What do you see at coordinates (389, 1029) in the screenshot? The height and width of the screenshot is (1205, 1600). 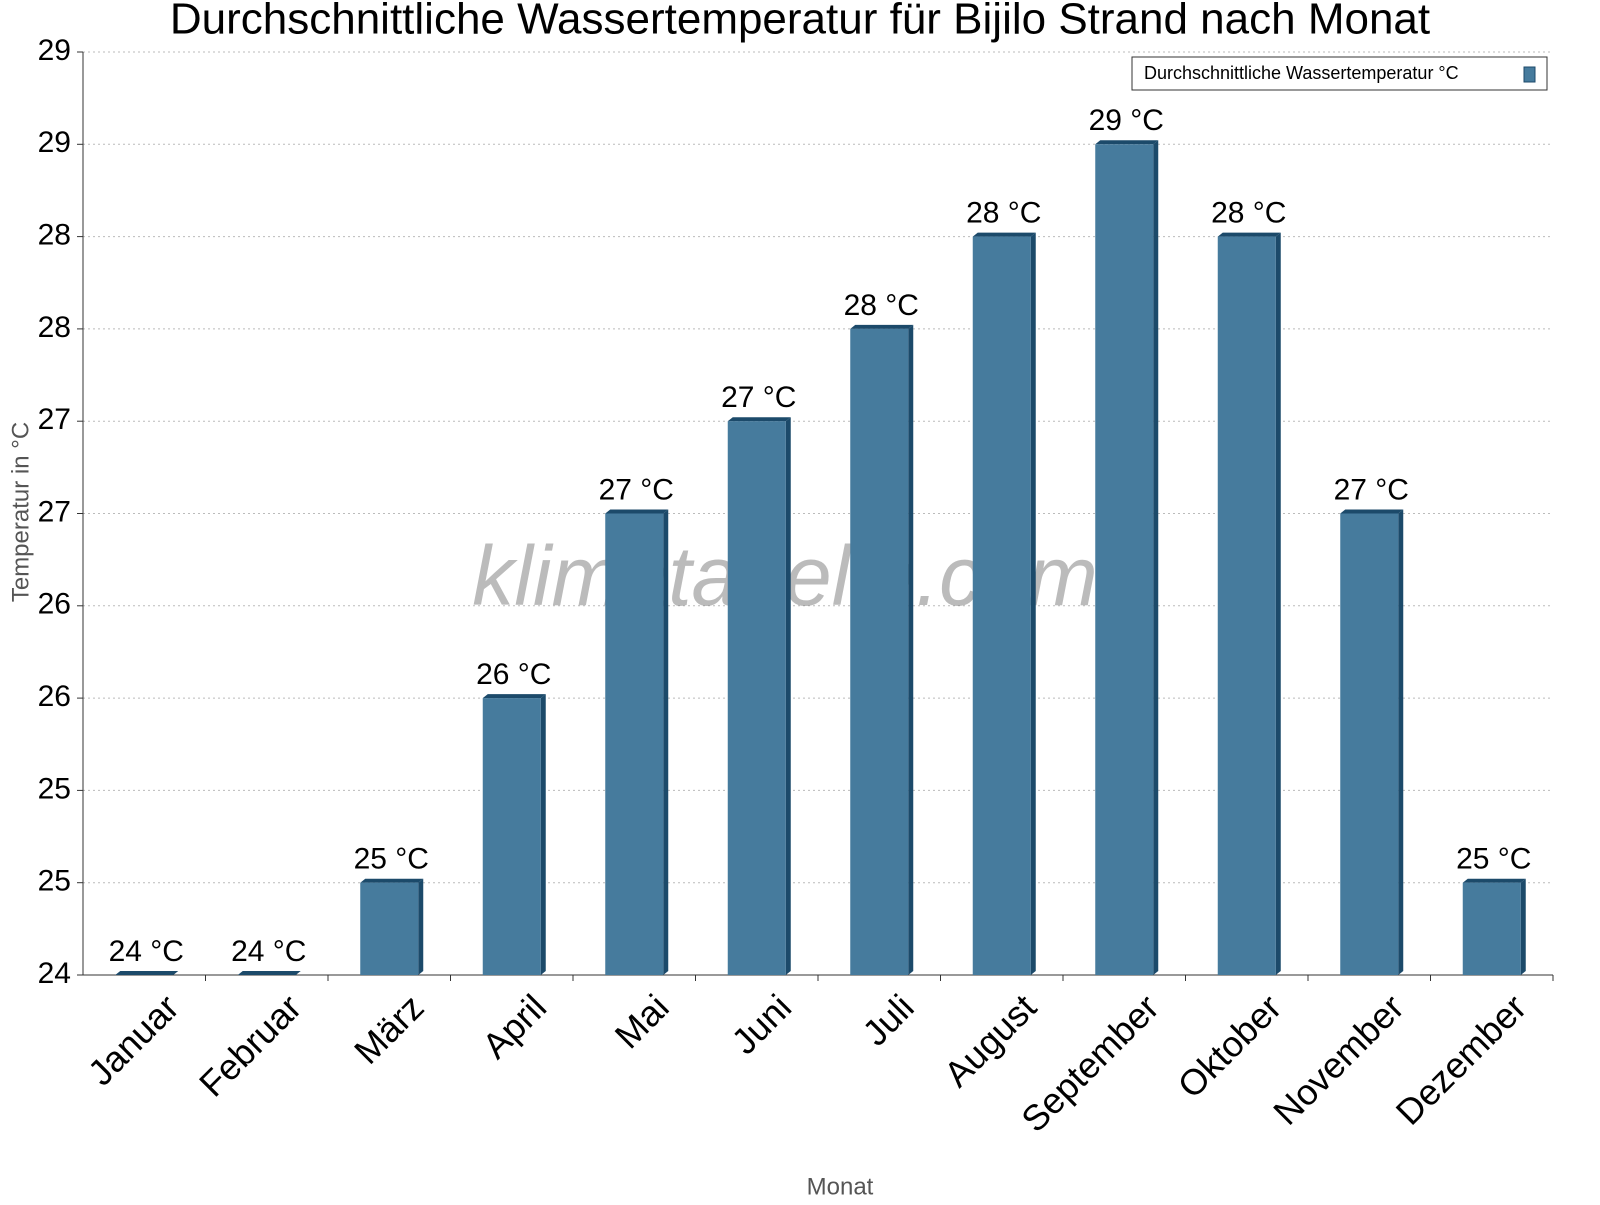 I see `x-tick-label: März` at bounding box center [389, 1029].